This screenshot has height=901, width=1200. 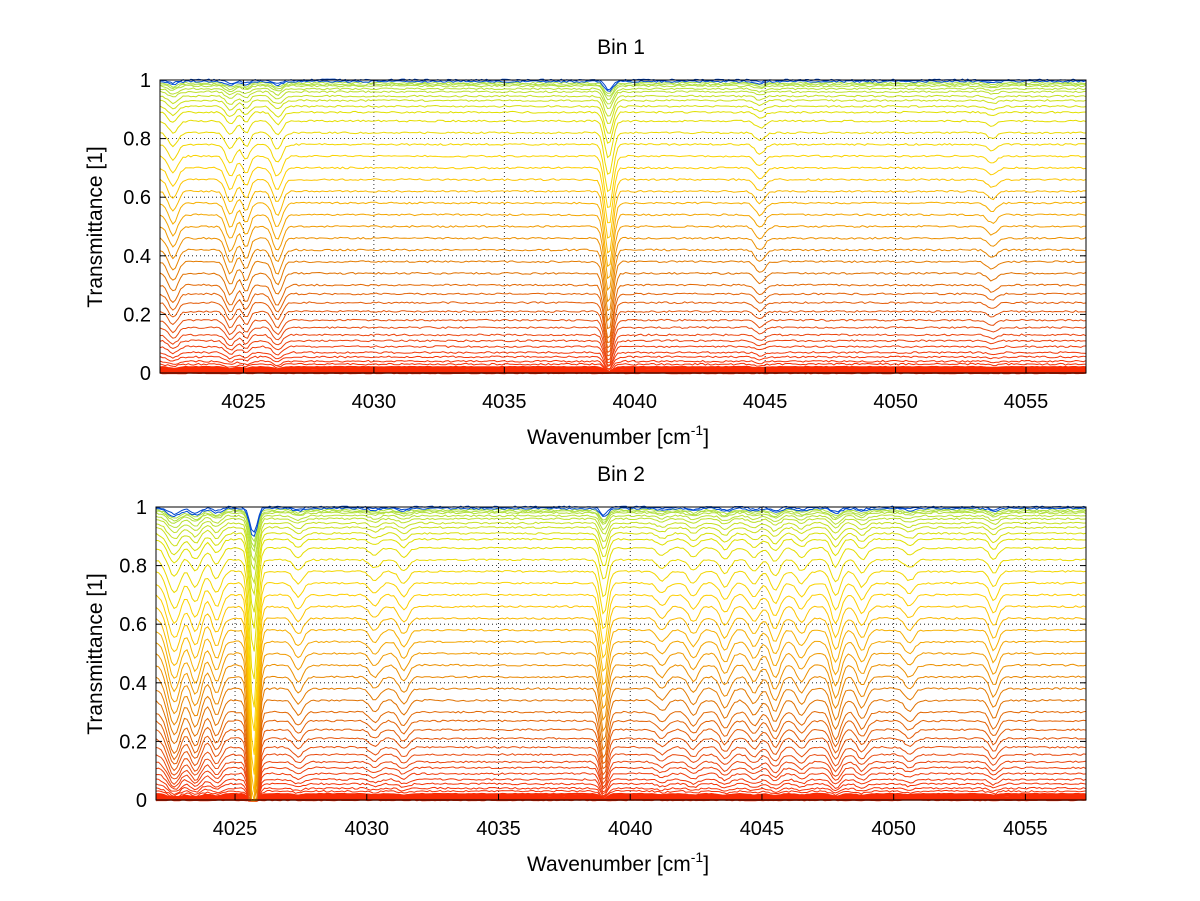 I want to click on y-tick-label: 0.2, so click(x=137, y=315).